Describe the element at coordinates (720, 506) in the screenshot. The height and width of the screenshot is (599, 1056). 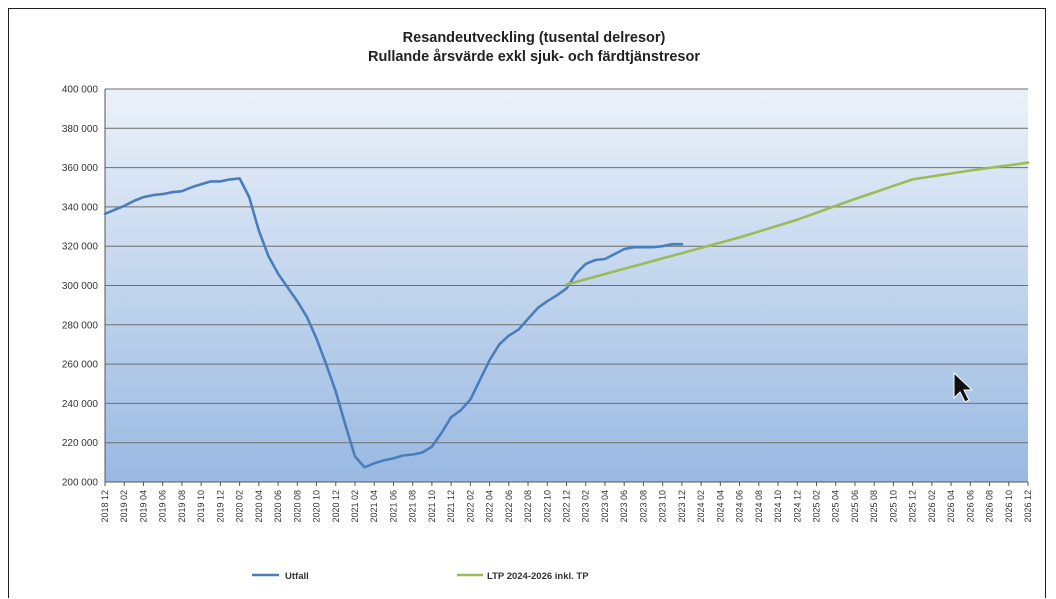
I see `x-tick-label: 2024 04` at that location.